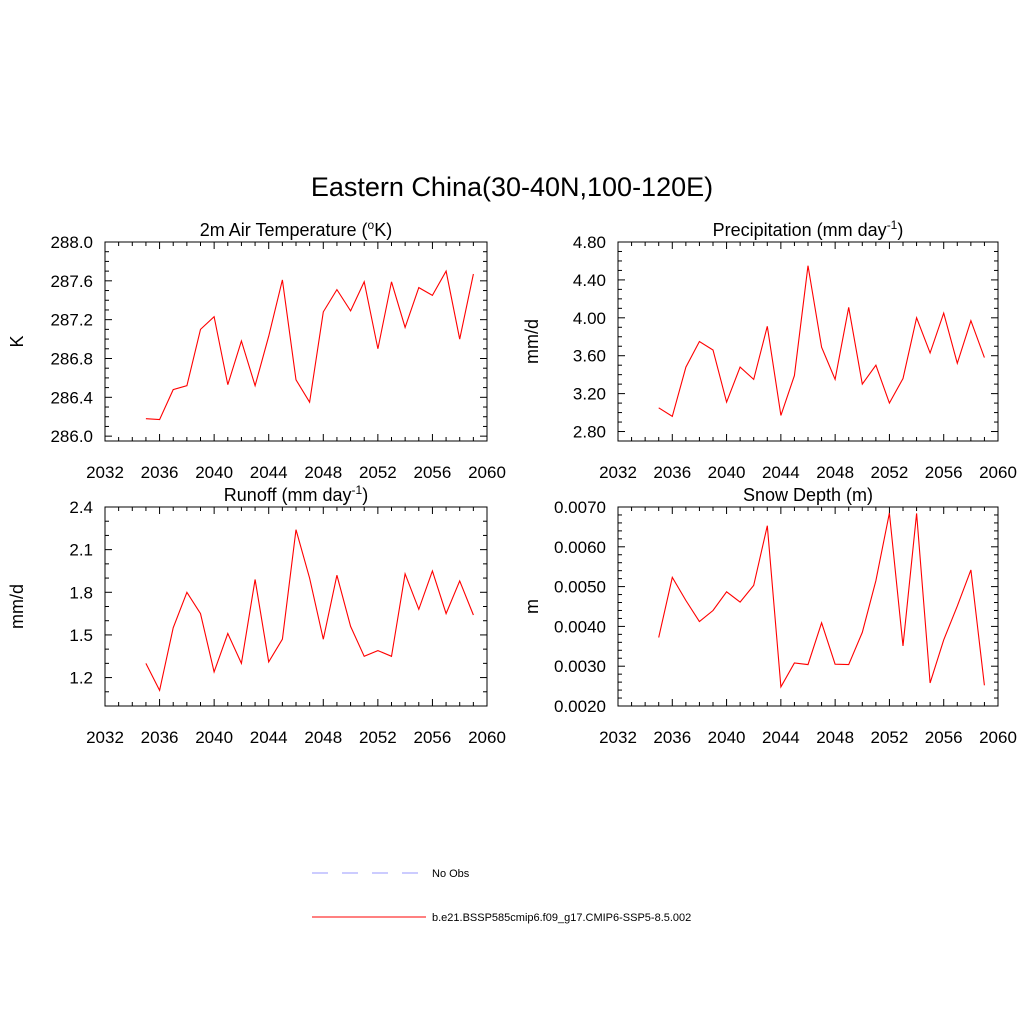  Describe the element at coordinates (580, 507) in the screenshot. I see `y-tick-label: 0.0070` at that location.